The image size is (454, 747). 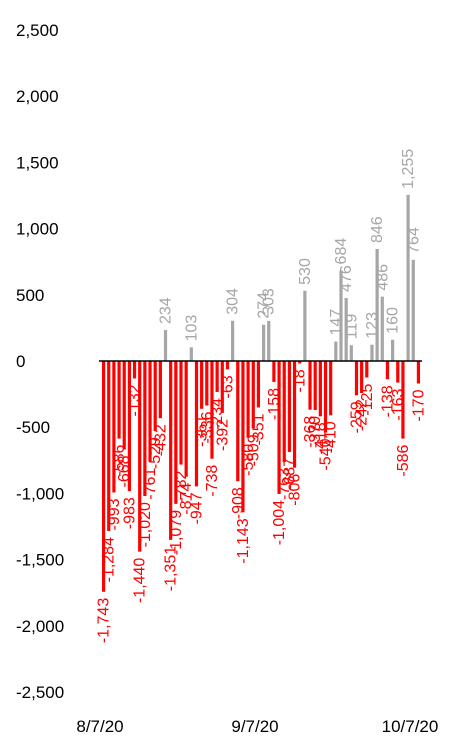 I want to click on bar-data-label: -392, so click(x=222, y=435).